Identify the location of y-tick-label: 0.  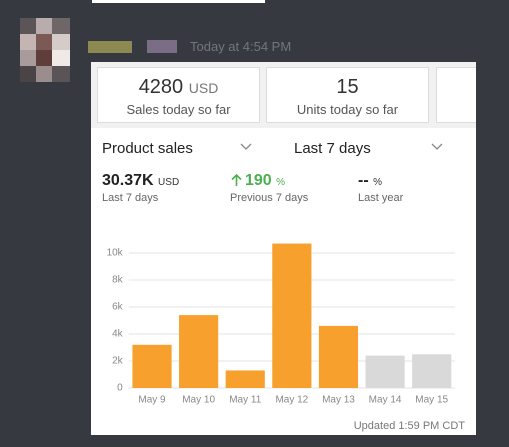
(120, 388).